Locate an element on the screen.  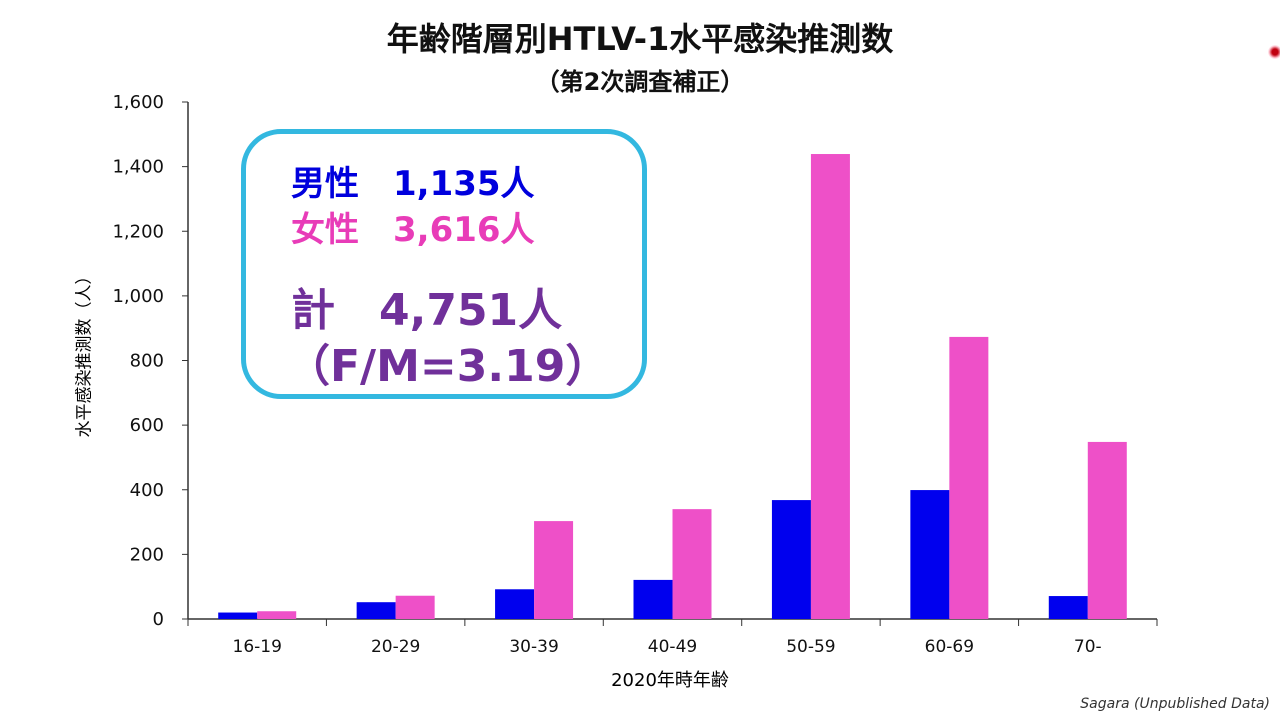
x-axis-label: 2020年時年齢 is located at coordinates (670, 680).